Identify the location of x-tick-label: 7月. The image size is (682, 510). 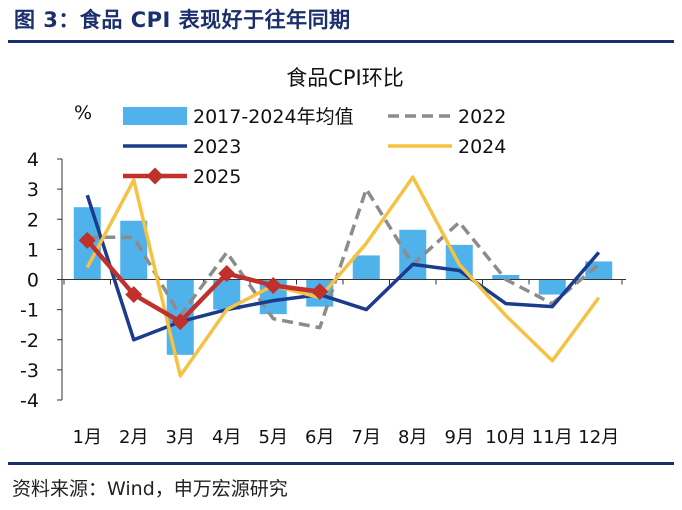
(366, 437).